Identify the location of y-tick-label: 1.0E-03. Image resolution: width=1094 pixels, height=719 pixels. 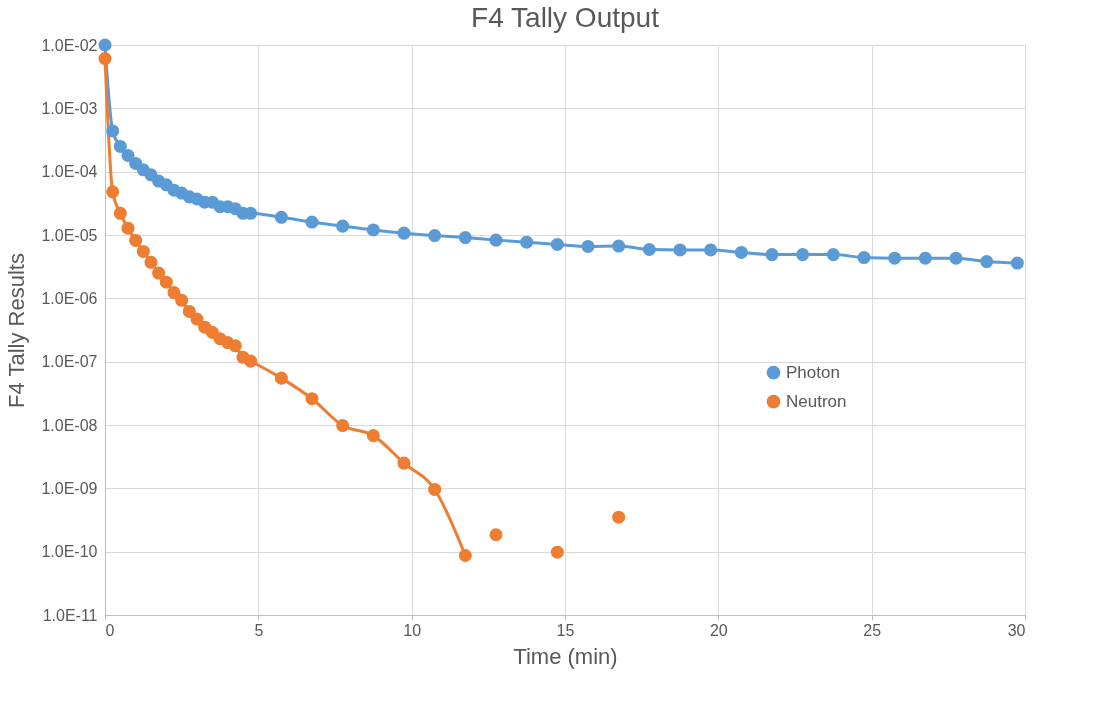
(69, 108).